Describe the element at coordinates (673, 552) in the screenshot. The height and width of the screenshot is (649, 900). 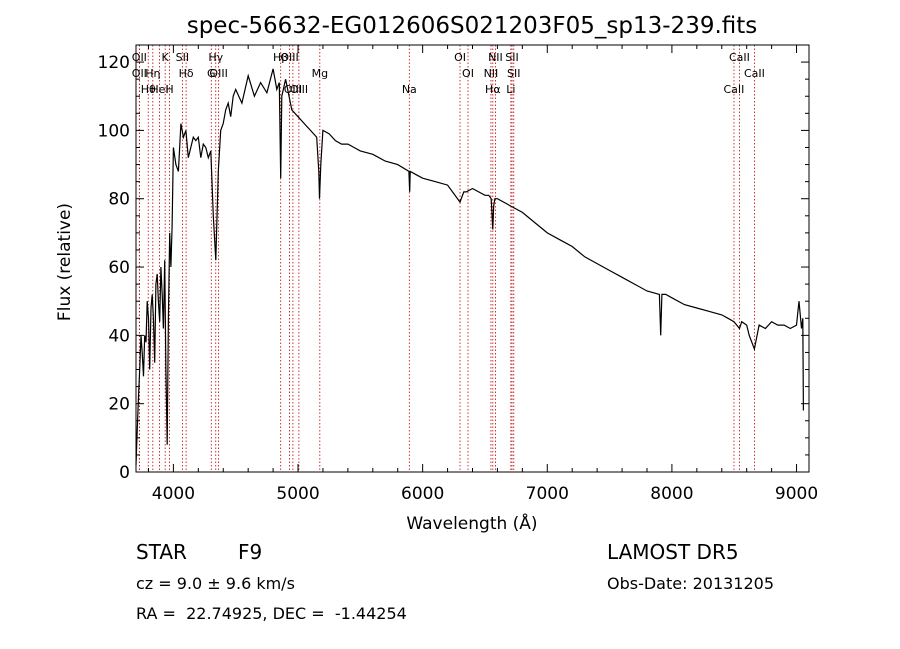
I see `survey-name: LAMOST DR5` at that location.